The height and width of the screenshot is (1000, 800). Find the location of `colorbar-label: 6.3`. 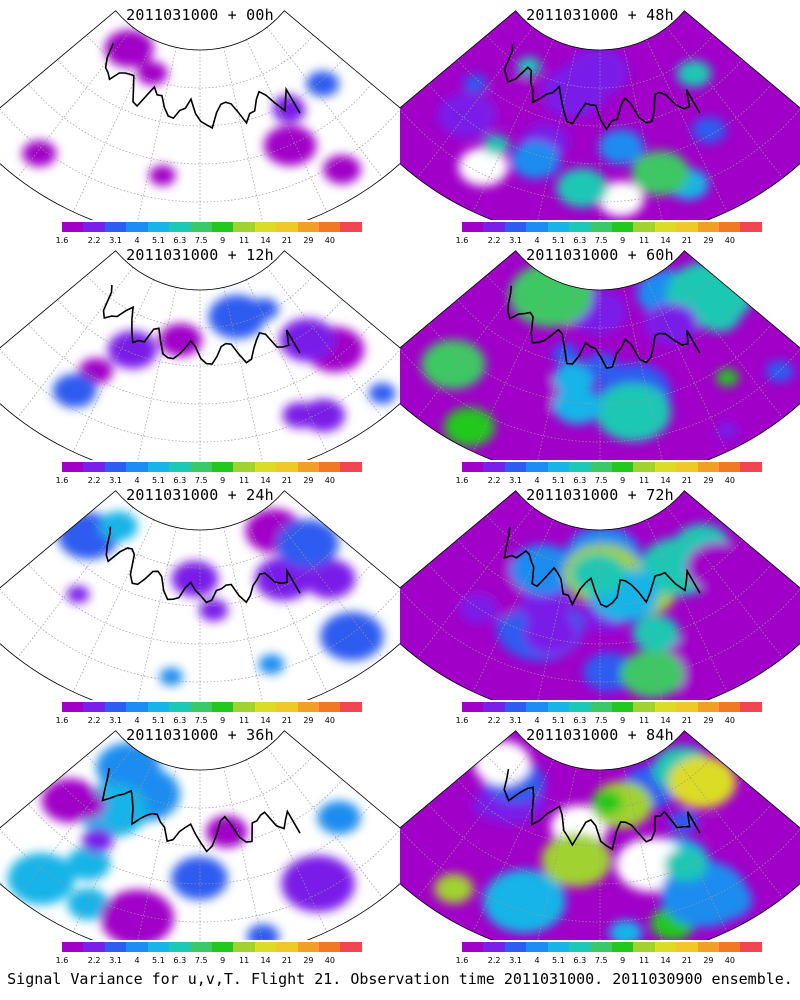

colorbar-label: 6.3 is located at coordinates (180, 480).